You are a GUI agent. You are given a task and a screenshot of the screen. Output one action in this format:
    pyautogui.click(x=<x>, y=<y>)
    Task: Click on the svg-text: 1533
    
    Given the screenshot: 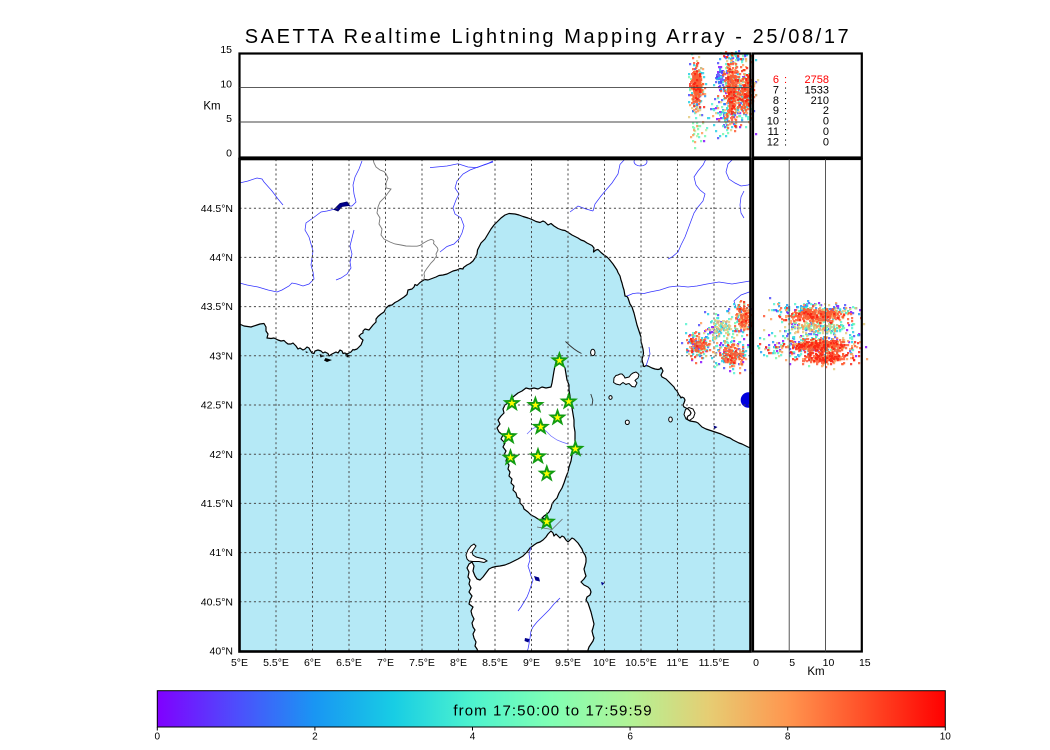 What is the action you would take?
    pyautogui.click(x=817, y=90)
    